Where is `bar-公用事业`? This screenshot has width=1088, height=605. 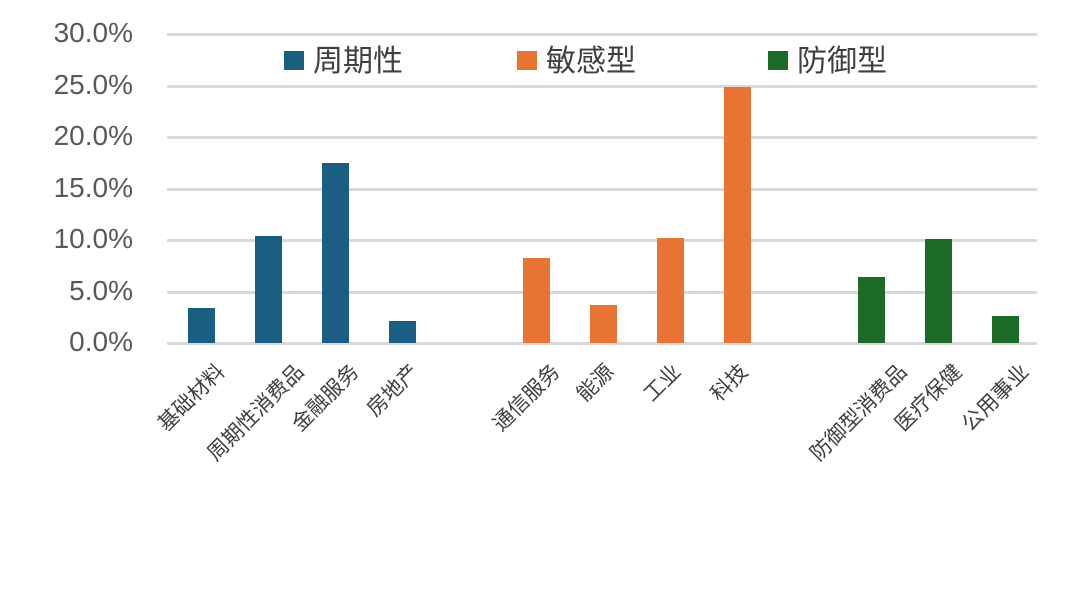
bar-公用事业 is located at coordinates (1005, 329).